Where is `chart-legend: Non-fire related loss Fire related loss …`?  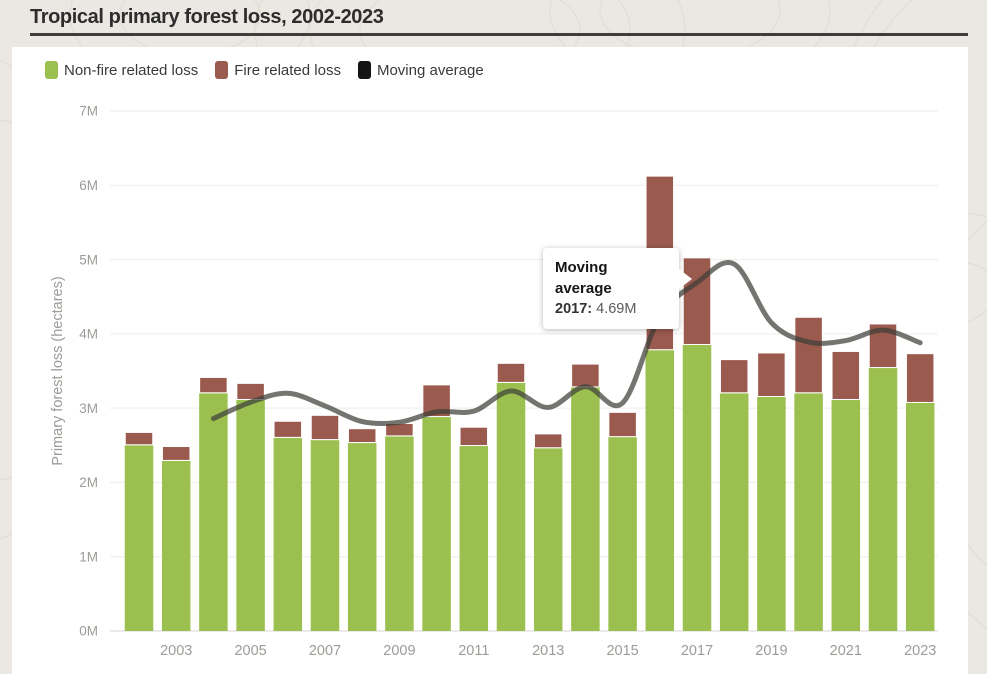 chart-legend: Non-fire related loss Fire related loss … is located at coordinates (264, 70).